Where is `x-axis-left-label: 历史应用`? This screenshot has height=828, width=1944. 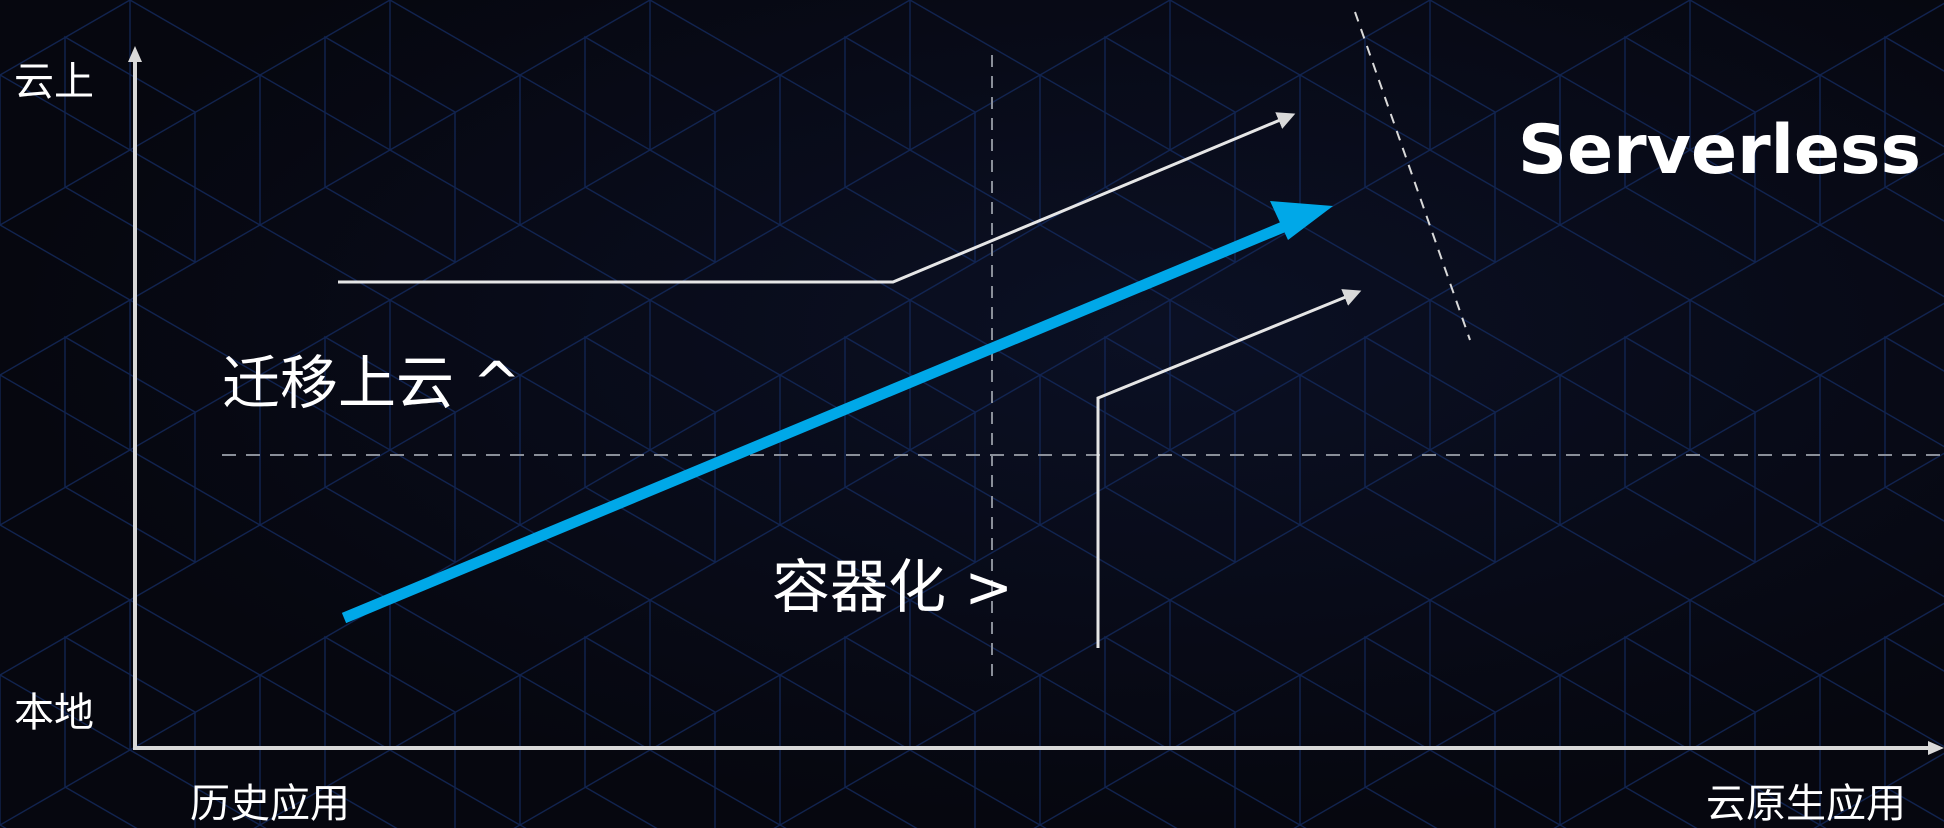
x-axis-left-label: 历史应用 is located at coordinates (270, 804).